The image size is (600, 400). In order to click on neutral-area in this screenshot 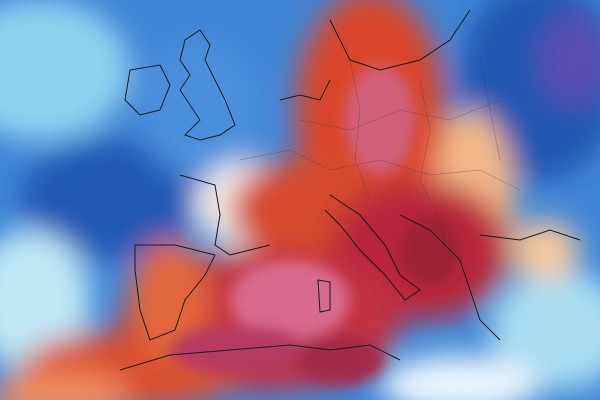, I will do `click(460, 377)`.